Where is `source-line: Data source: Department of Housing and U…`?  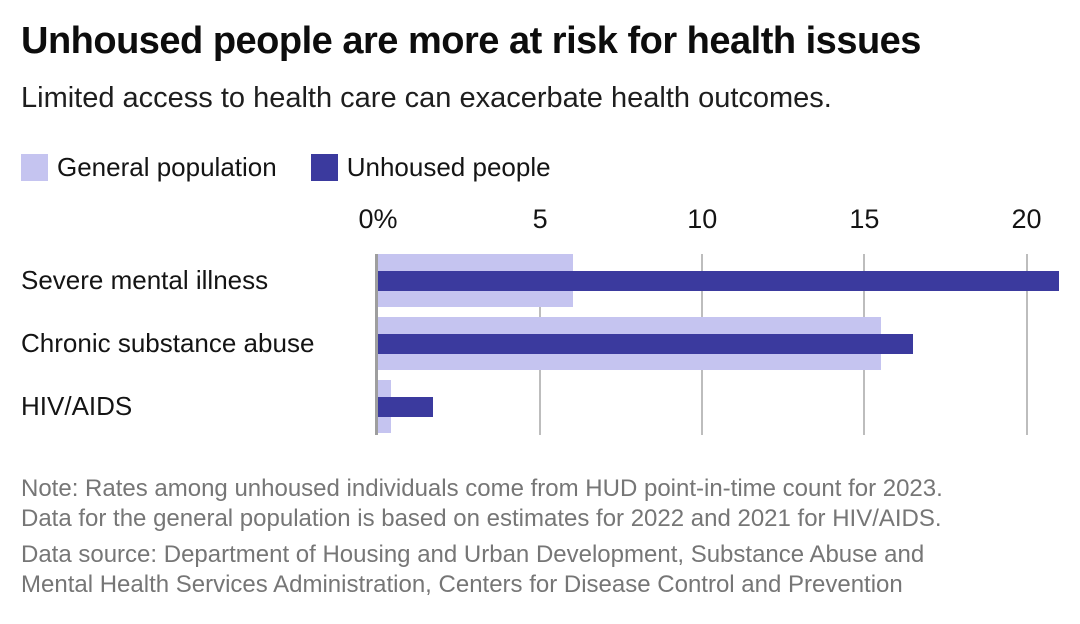 source-line: Data source: Department of Housing and U… is located at coordinates (473, 554).